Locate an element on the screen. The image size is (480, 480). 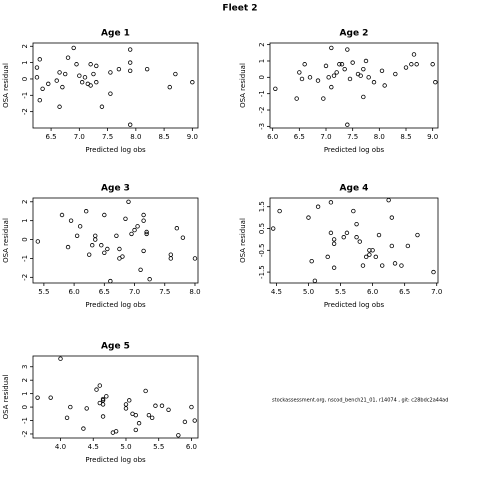
y-tick-label: 0 is located at coordinates (25, 239).